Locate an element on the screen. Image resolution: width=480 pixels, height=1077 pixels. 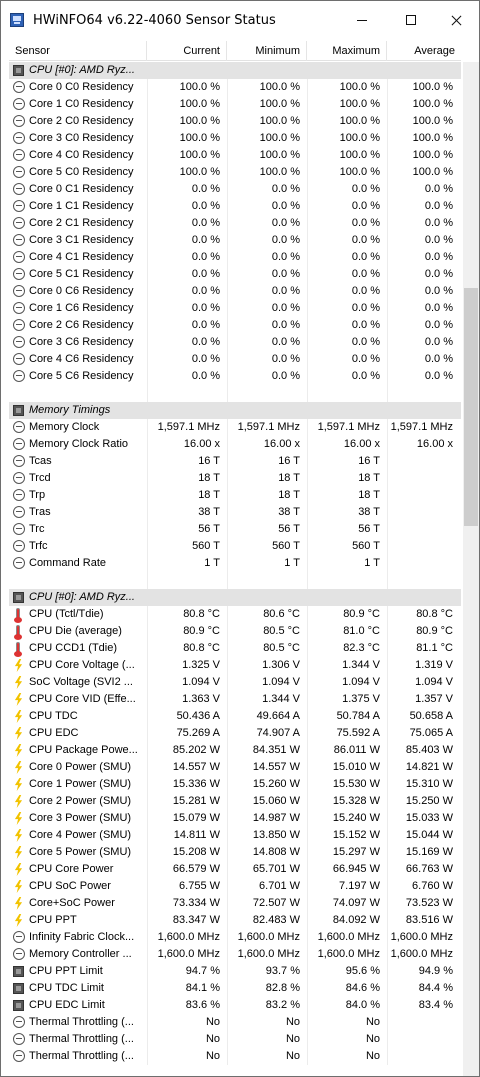
maximum-value: 16.00 x is located at coordinates (361, 444).